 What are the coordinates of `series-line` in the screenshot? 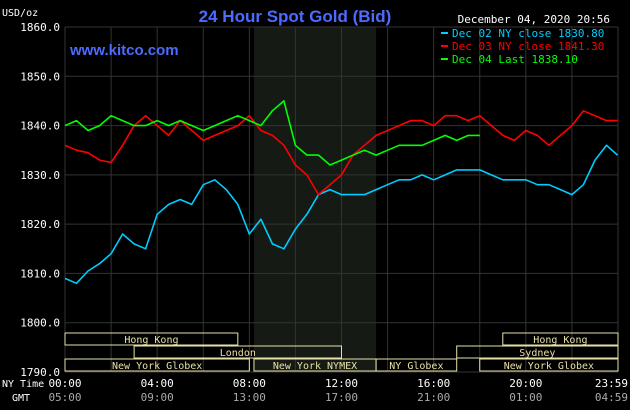 It's located at (272, 133).